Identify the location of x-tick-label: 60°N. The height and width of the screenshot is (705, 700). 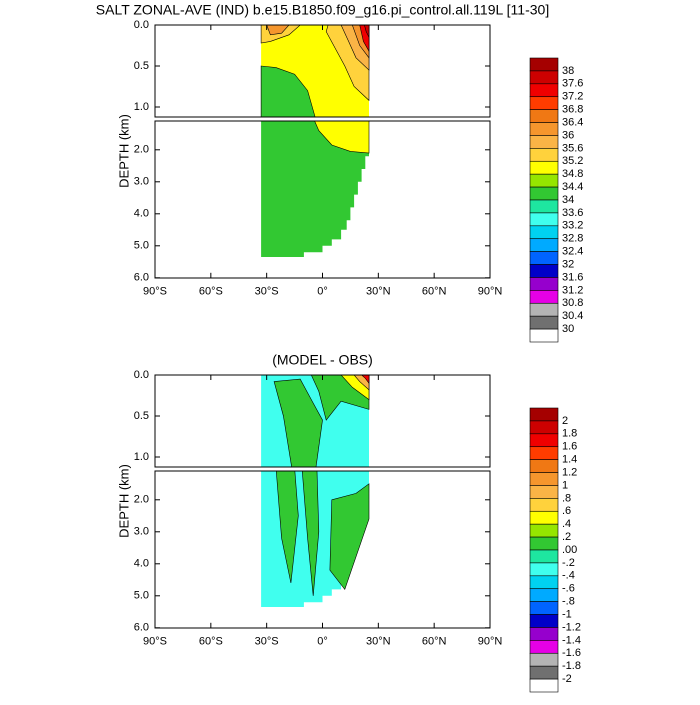
(434, 292).